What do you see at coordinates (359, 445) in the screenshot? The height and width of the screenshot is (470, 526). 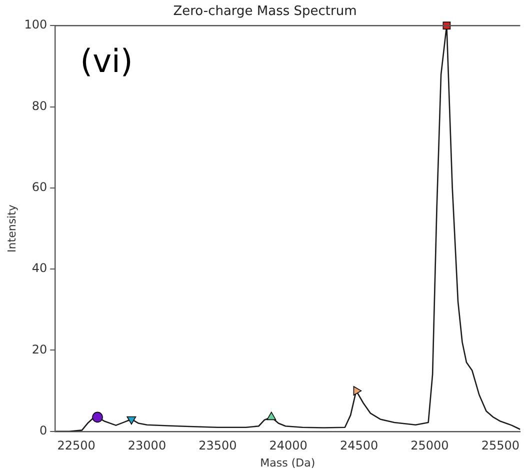 I see `x-tick-label: 24500` at bounding box center [359, 445].